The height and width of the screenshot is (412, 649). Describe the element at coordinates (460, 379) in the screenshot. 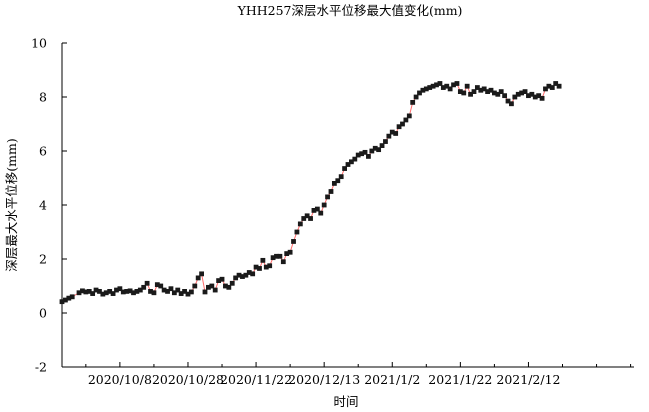

I see `x-tick-label: 2021/1/22` at that location.